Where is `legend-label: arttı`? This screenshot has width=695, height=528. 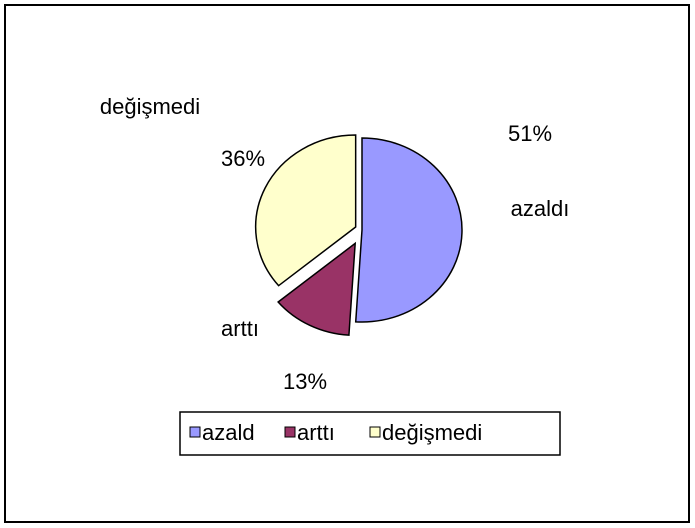
legend-label: arttı is located at coordinates (316, 432).